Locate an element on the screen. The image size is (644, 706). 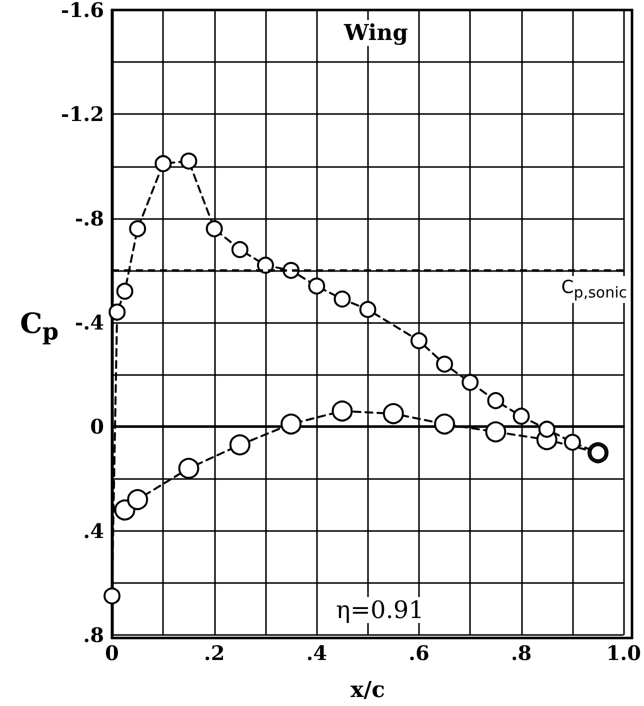
x-tick-label: 1.0 is located at coordinates (623, 653).